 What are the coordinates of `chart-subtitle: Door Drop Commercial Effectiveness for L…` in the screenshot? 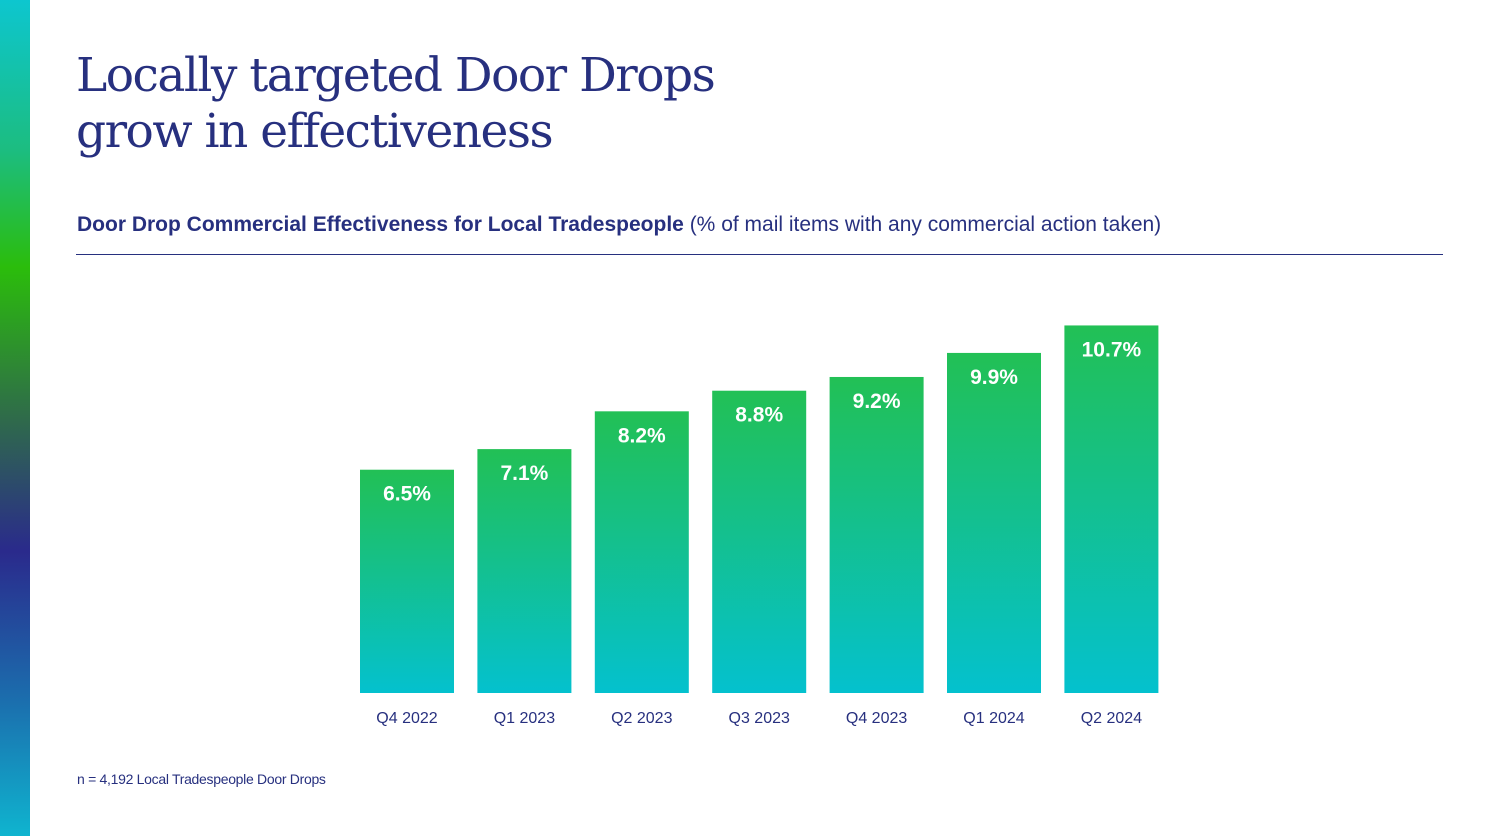 It's located at (619, 225).